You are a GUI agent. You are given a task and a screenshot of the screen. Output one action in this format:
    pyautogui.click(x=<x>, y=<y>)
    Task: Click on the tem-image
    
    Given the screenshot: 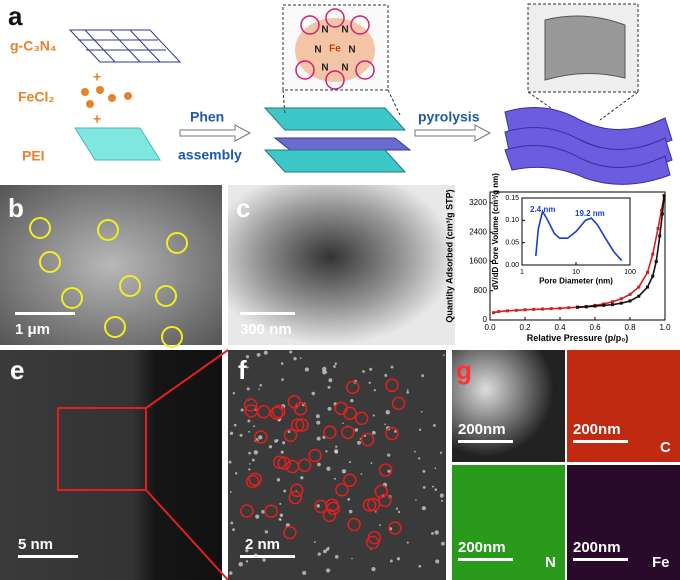 What is the action you would take?
    pyautogui.click(x=341, y=265)
    